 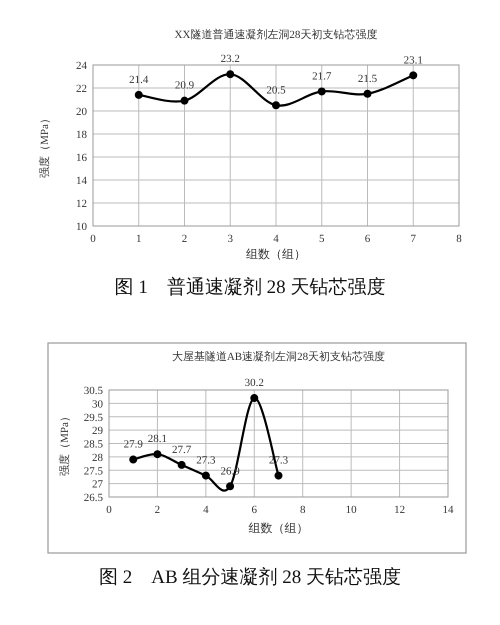 What do you see at coordinates (139, 80) in the screenshot?
I see `data-label: 21.4` at bounding box center [139, 80].